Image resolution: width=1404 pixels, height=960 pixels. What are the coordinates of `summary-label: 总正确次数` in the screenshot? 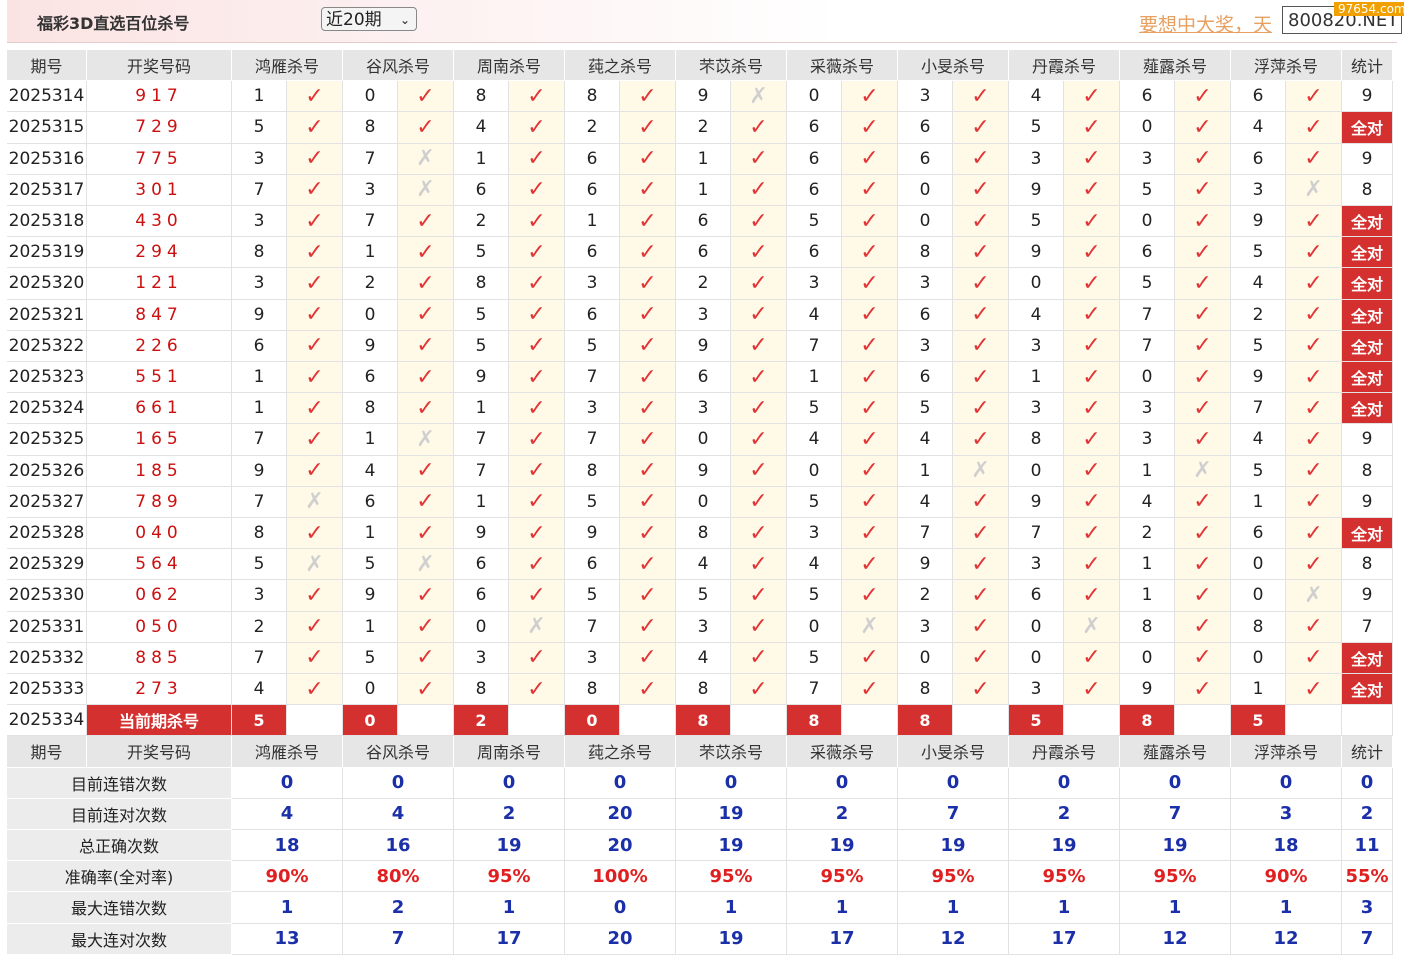 It's located at (119, 846).